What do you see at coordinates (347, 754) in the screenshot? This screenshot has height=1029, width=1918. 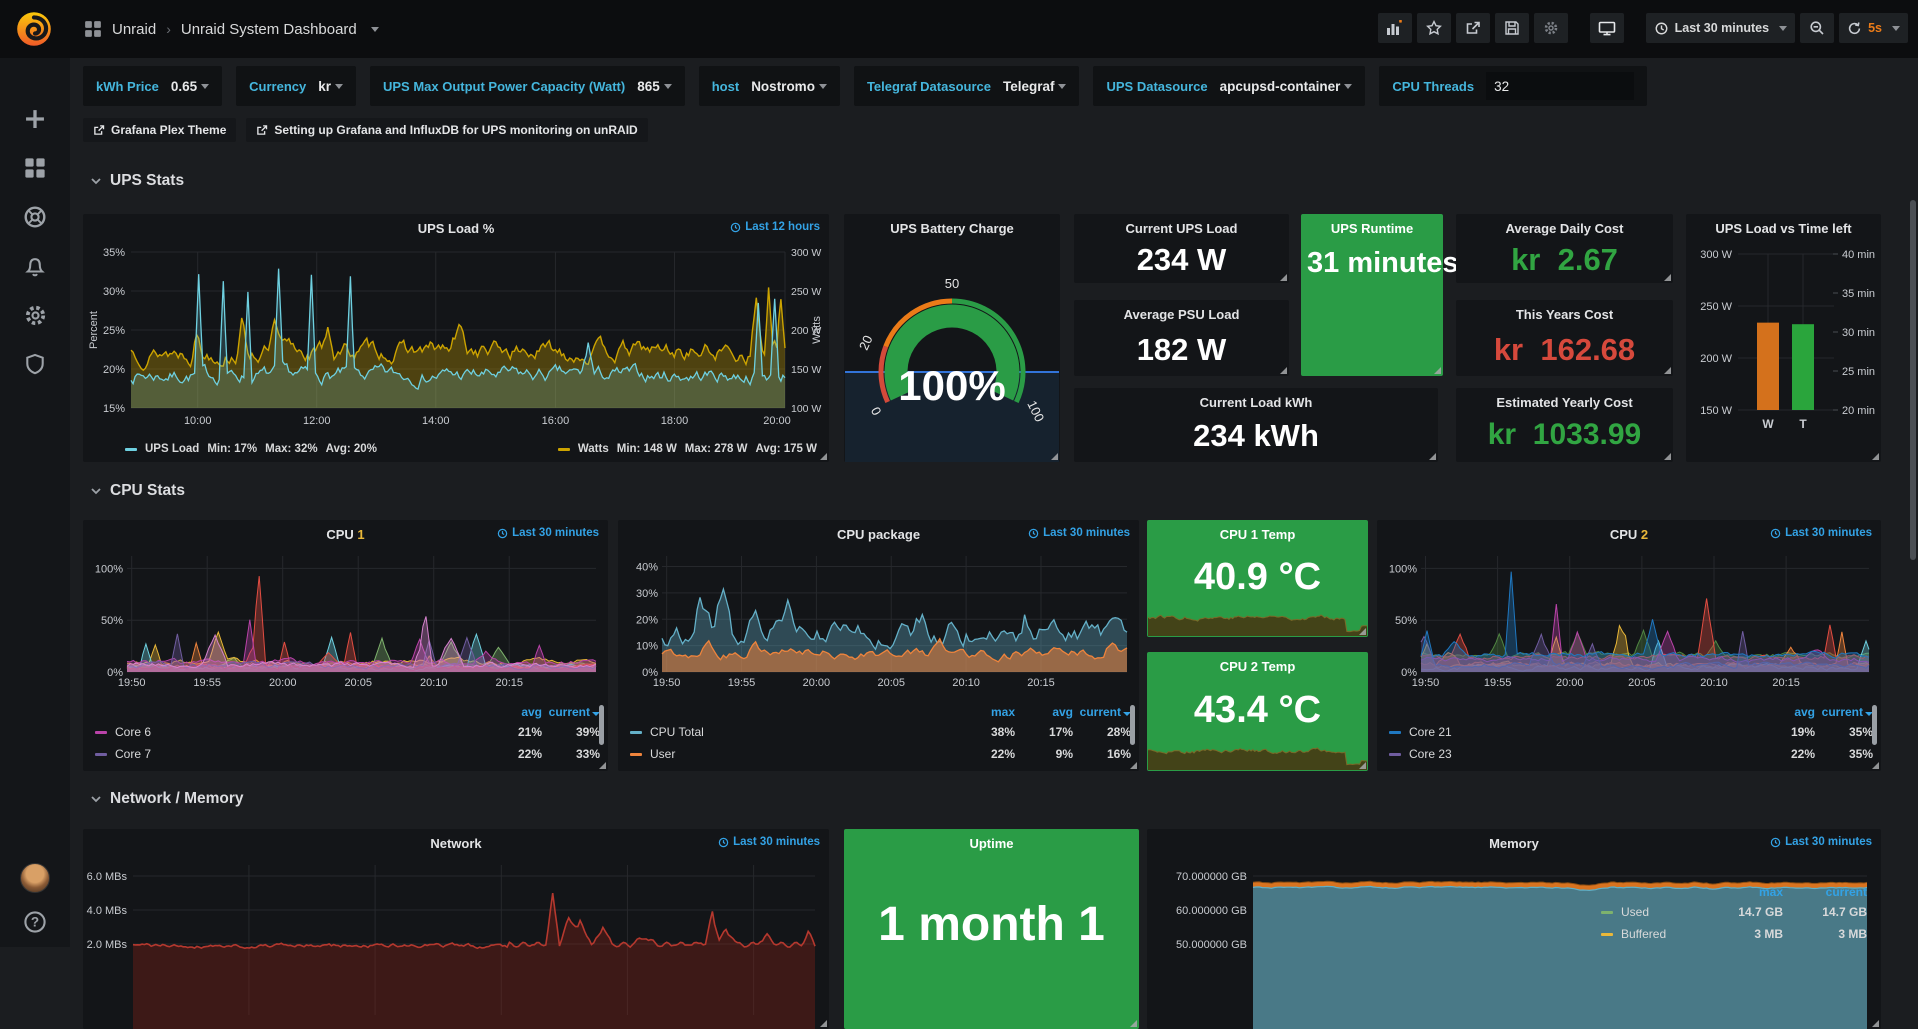 I see `legend-row: Core 7 22% 33%` at bounding box center [347, 754].